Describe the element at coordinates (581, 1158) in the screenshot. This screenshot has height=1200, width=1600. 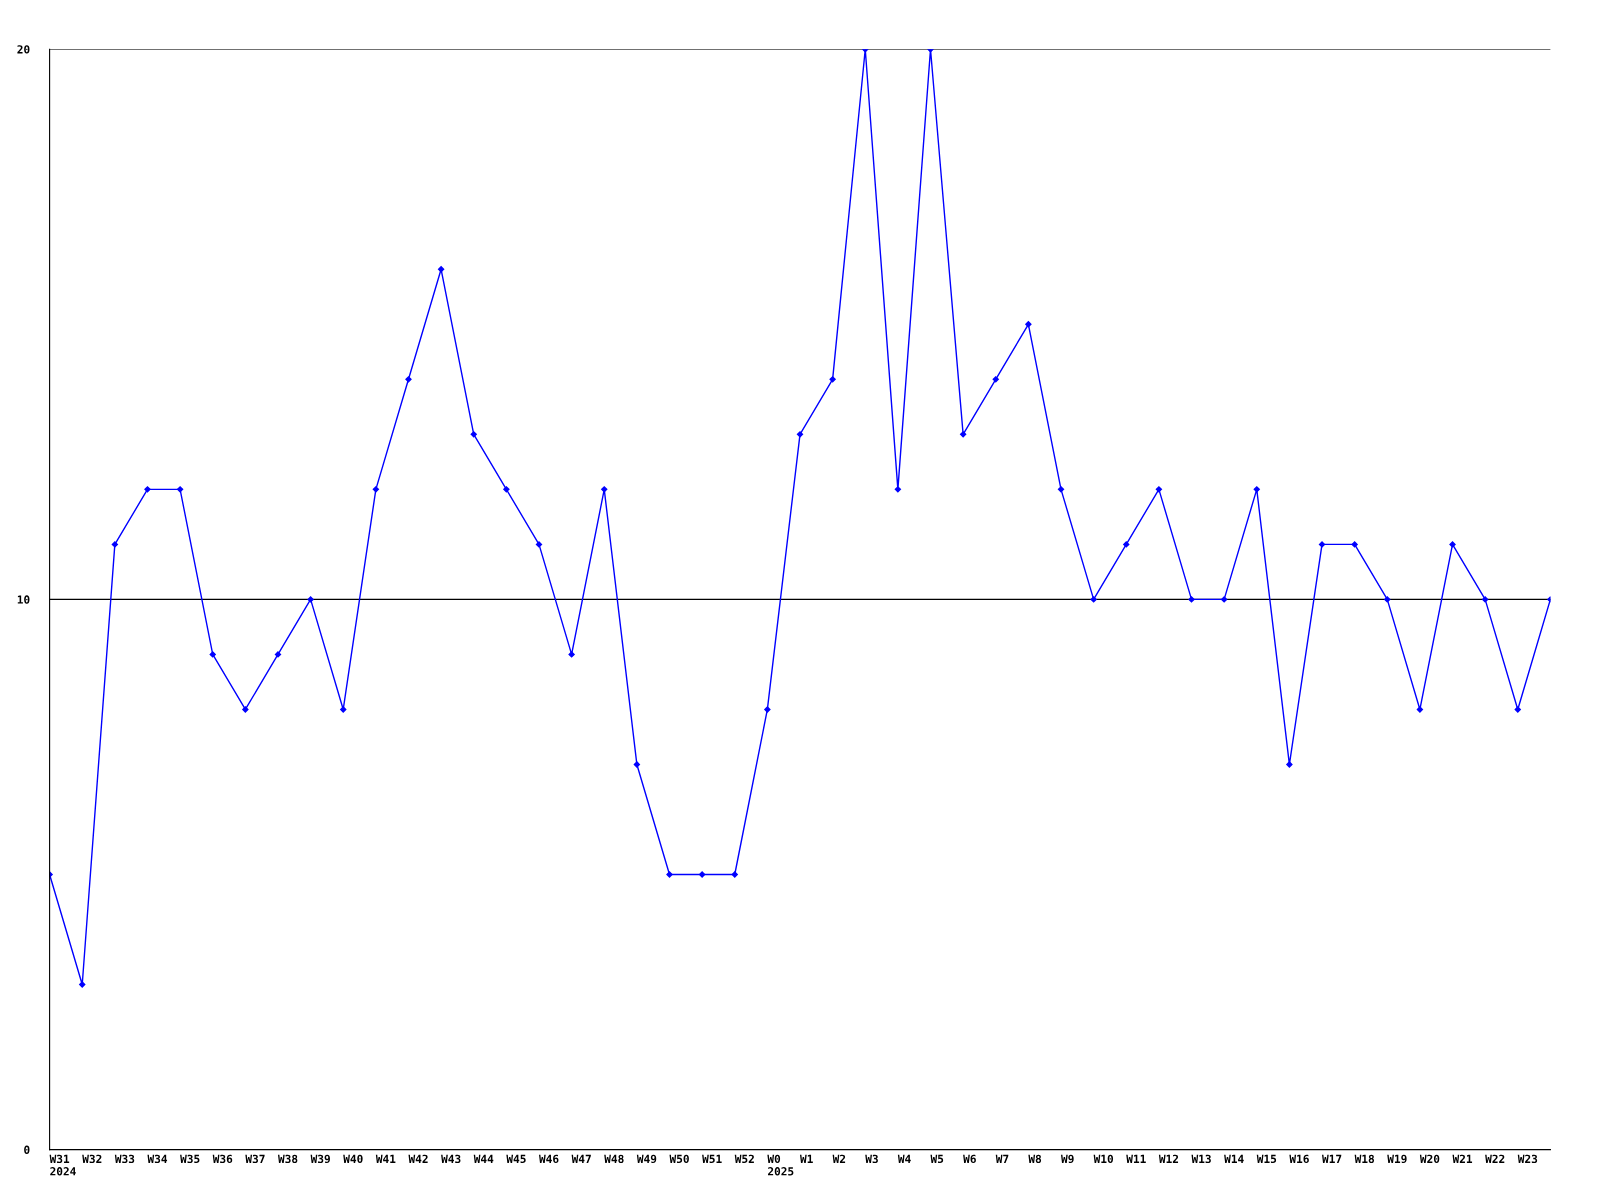
I see `x-tick-label: W47` at that location.